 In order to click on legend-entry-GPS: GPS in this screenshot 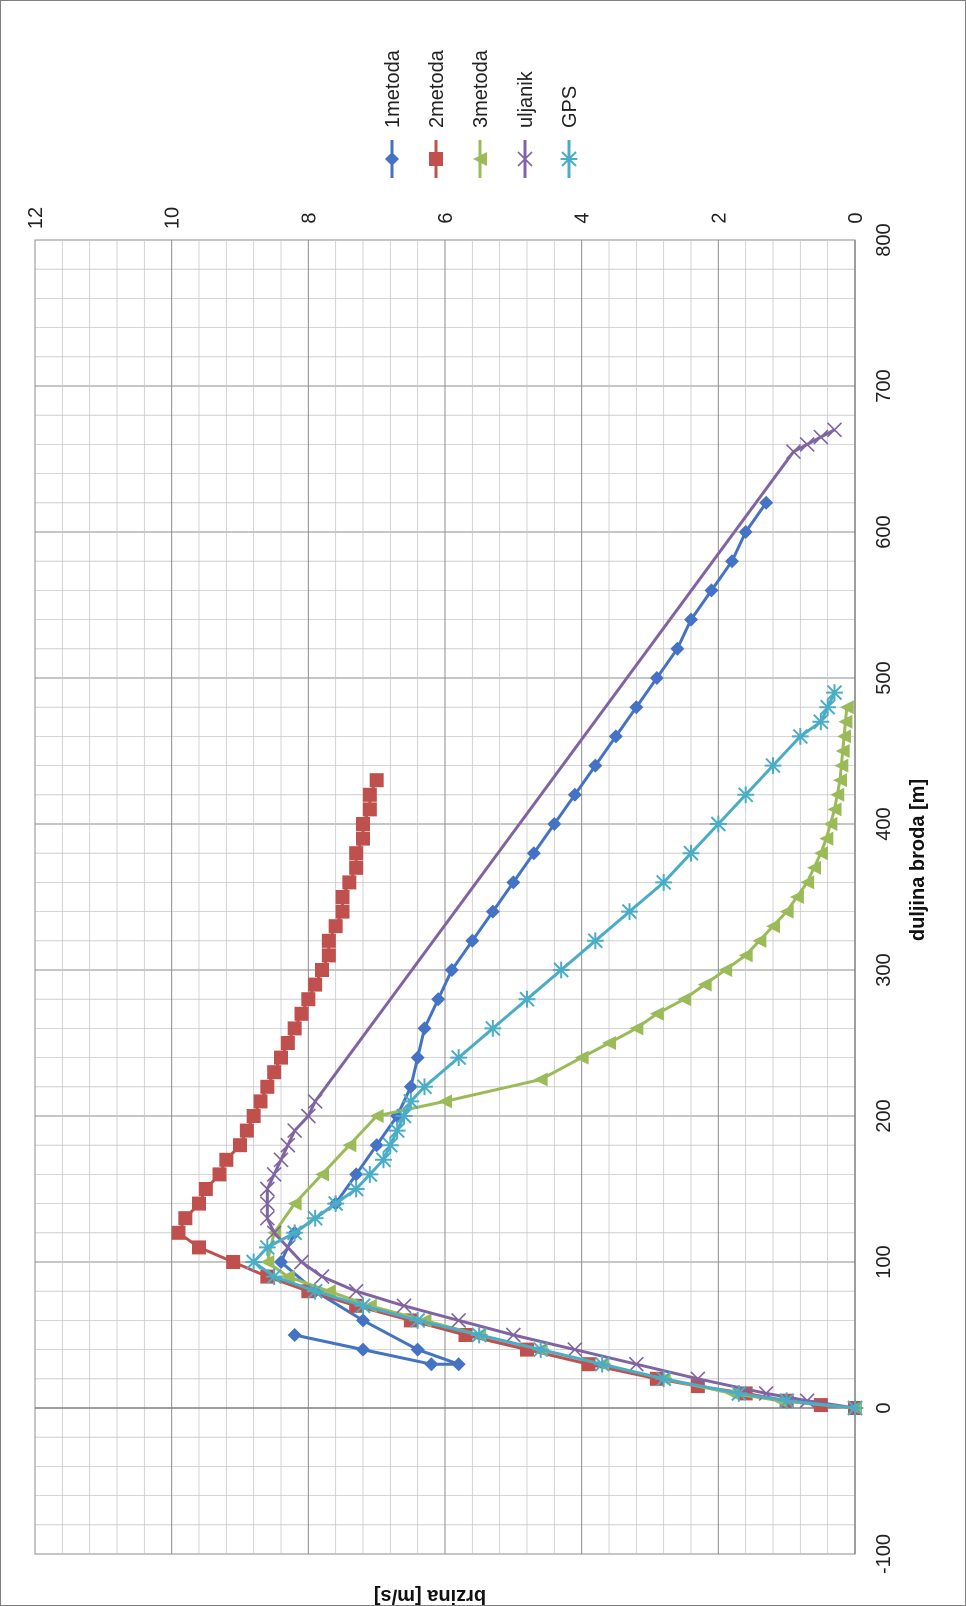, I will do `click(570, 132)`.